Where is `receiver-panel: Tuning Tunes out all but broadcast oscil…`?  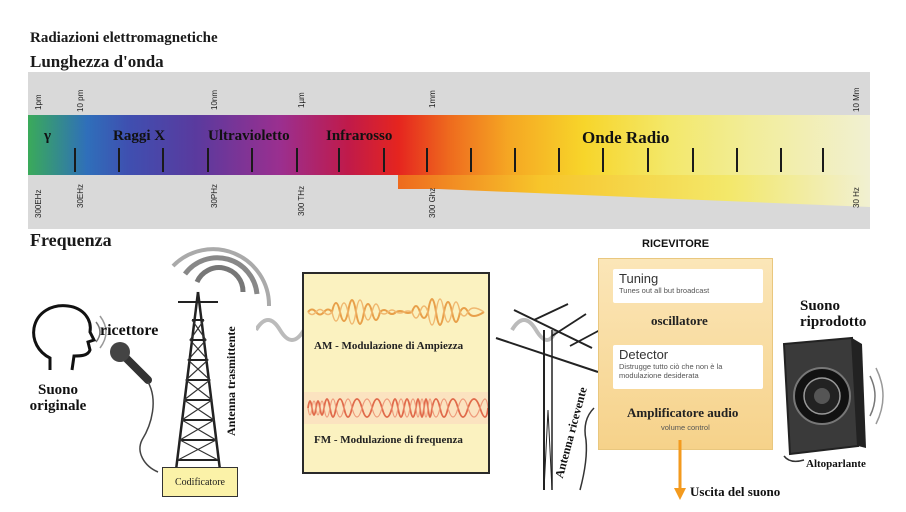 receiver-panel: Tuning Tunes out all but broadcast oscil… is located at coordinates (685, 354).